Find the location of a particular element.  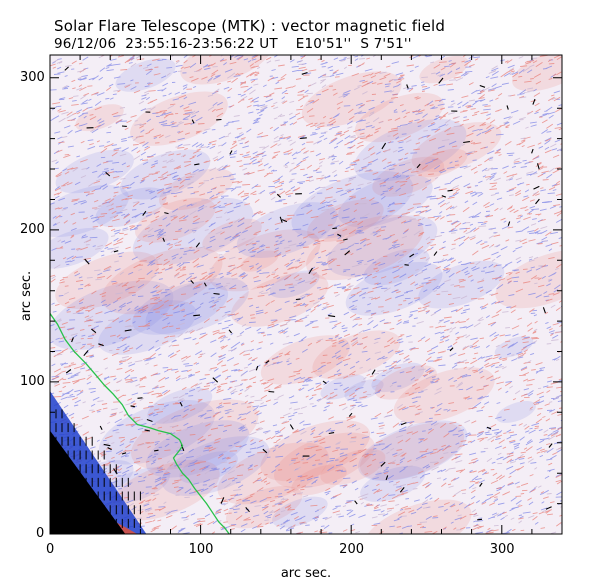

limb-contour-line is located at coordinates (140, 423).